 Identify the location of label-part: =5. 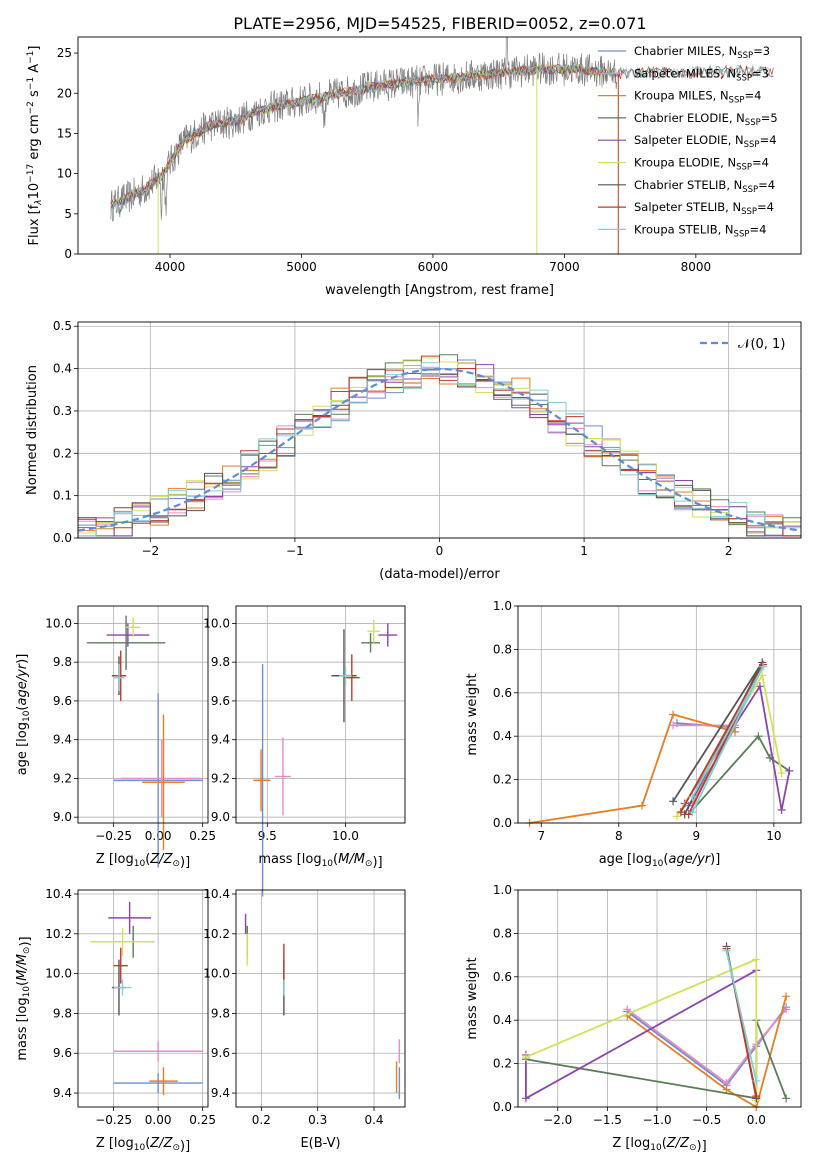
(769, 118).